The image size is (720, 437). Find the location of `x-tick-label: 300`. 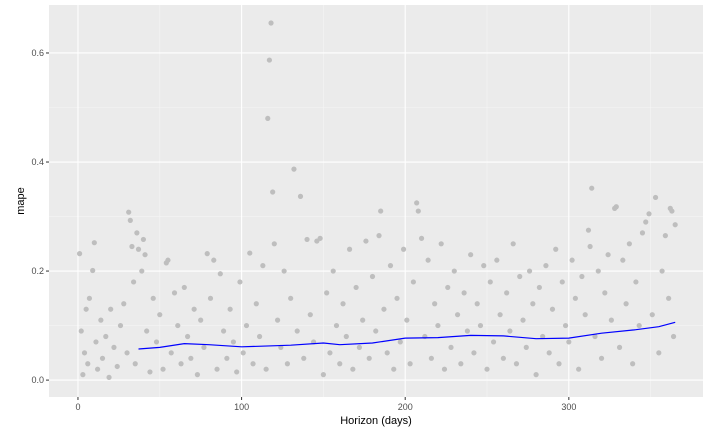

x-tick-label: 300 is located at coordinates (568, 407).